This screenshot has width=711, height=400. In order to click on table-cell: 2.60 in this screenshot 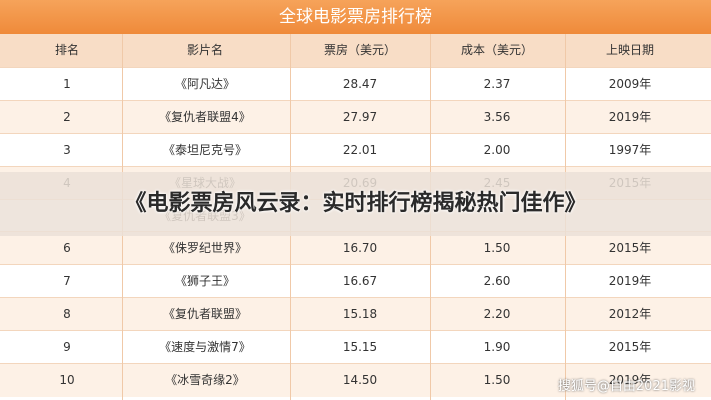, I will do `click(497, 281)`.